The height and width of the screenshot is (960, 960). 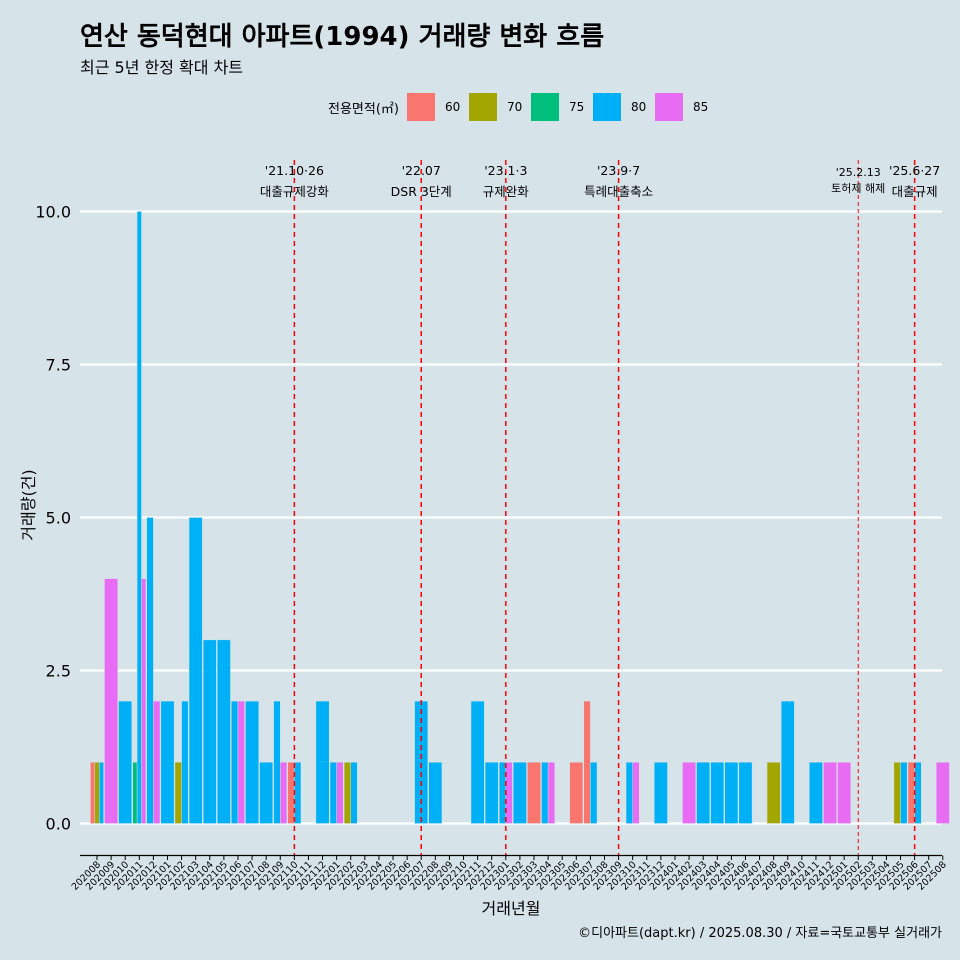 I want to click on y-tick-label: 7.5, so click(x=58, y=365).